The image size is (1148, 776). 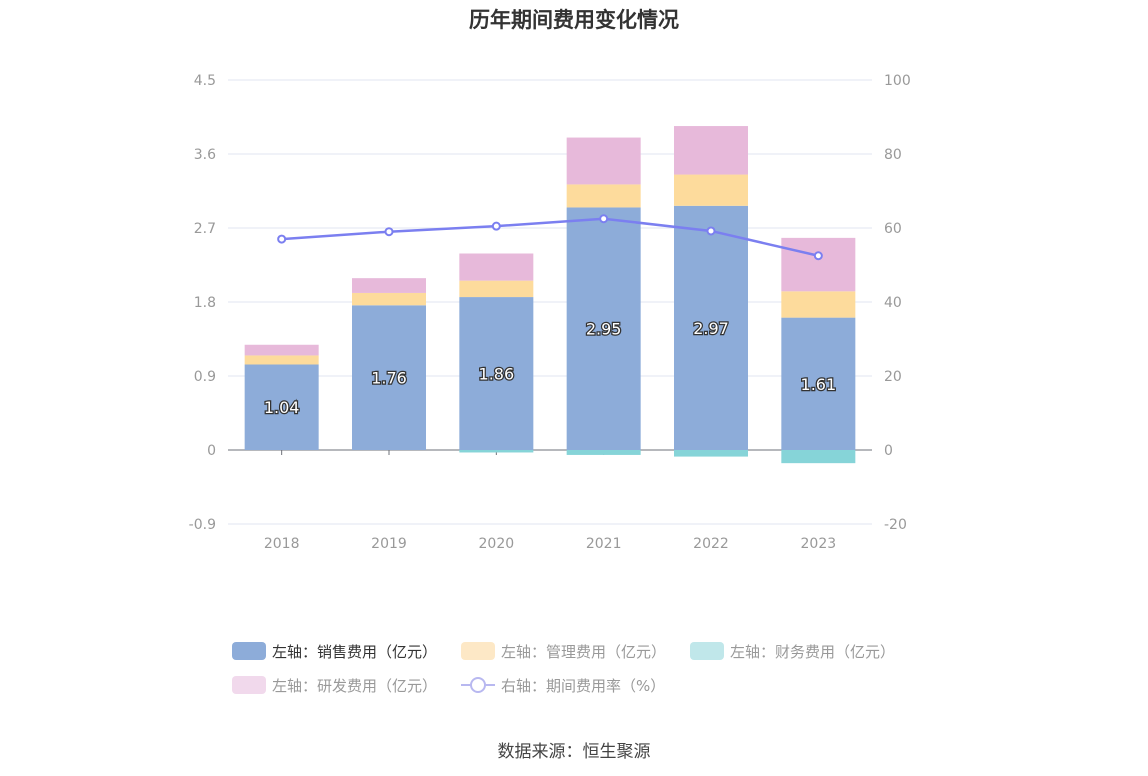 What do you see at coordinates (249, 685) in the screenshot?
I see `legend-swatch-rnd` at bounding box center [249, 685].